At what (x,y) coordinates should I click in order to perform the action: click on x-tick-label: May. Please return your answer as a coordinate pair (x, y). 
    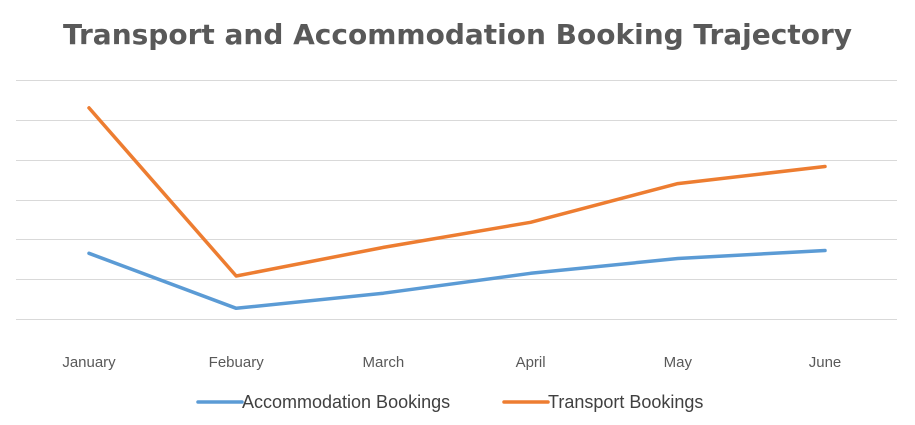
    Looking at the image, I should click on (678, 362).